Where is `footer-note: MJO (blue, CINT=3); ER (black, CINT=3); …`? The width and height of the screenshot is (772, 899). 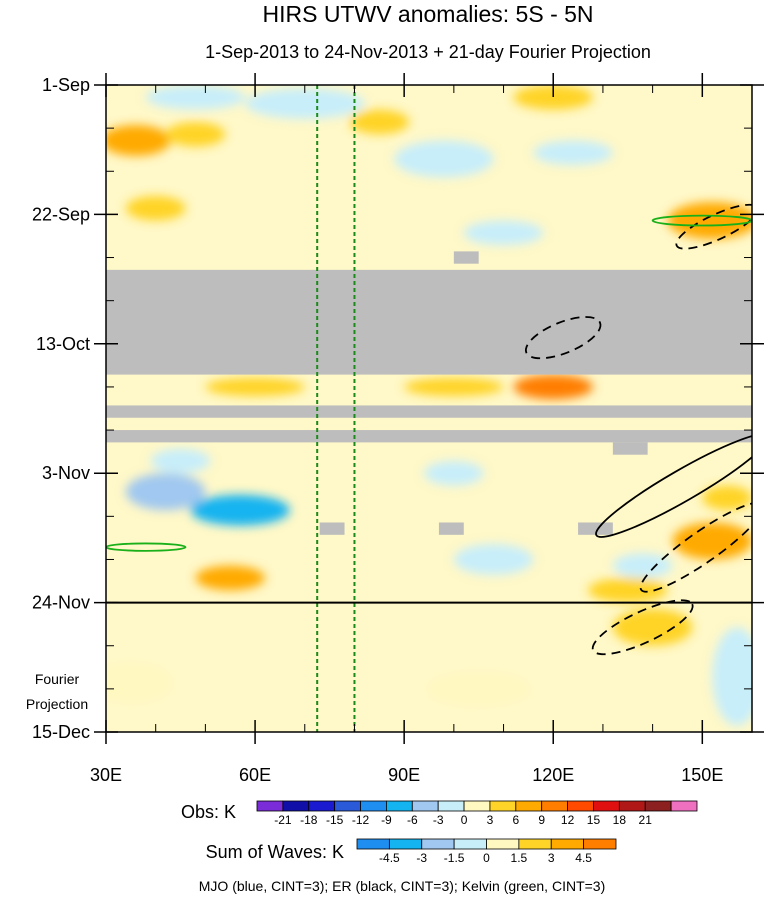
footer-note: MJO (blue, CINT=3); ER (black, CINT=3); … is located at coordinates (402, 886).